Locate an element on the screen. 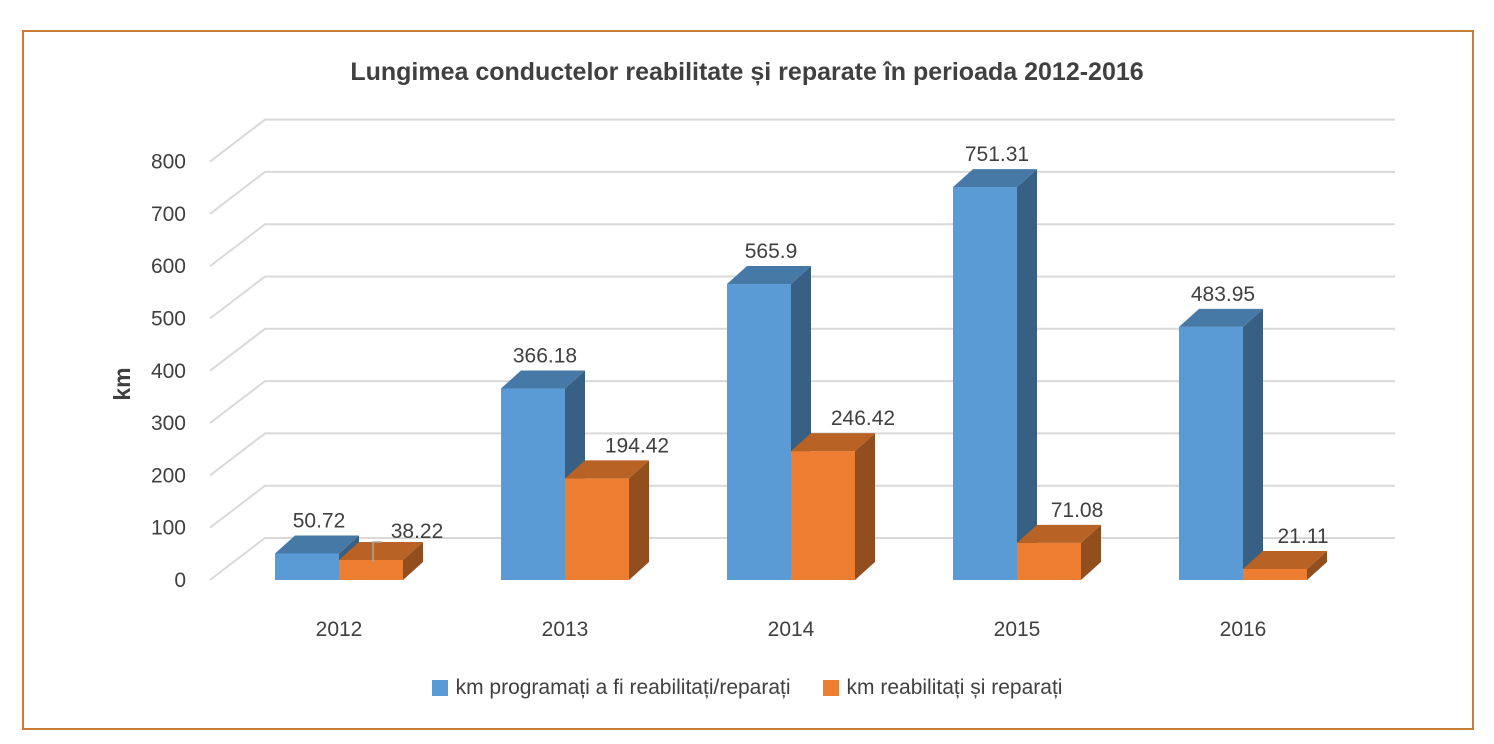 This screenshot has height=744, width=1494. x-tick-label: 2012 is located at coordinates (339, 629).